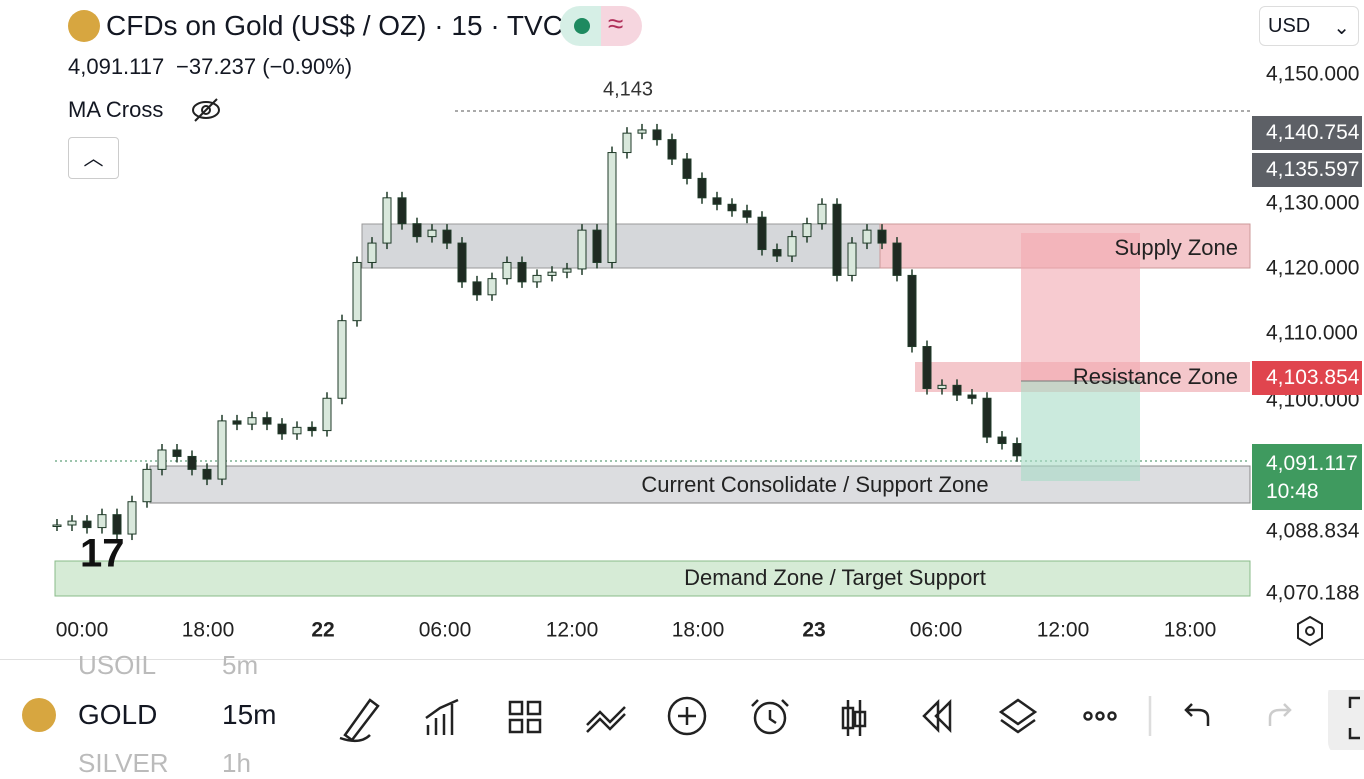  I want to click on interval-list-item: 5m, so click(240, 665).